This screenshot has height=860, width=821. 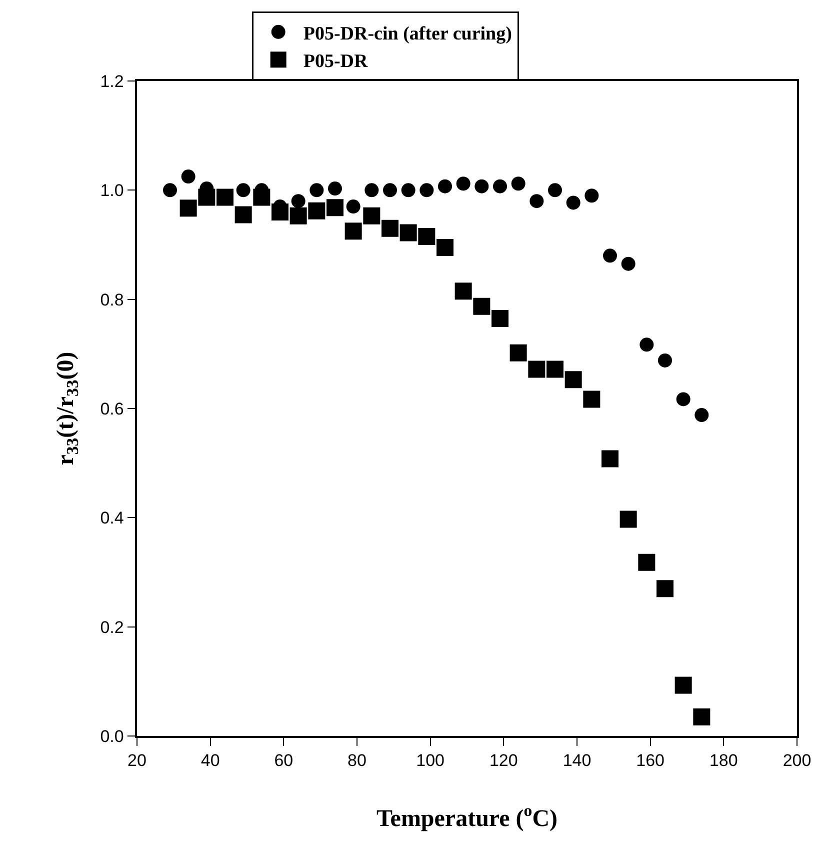 What do you see at coordinates (577, 760) in the screenshot?
I see `x-tick-label: 140` at bounding box center [577, 760].